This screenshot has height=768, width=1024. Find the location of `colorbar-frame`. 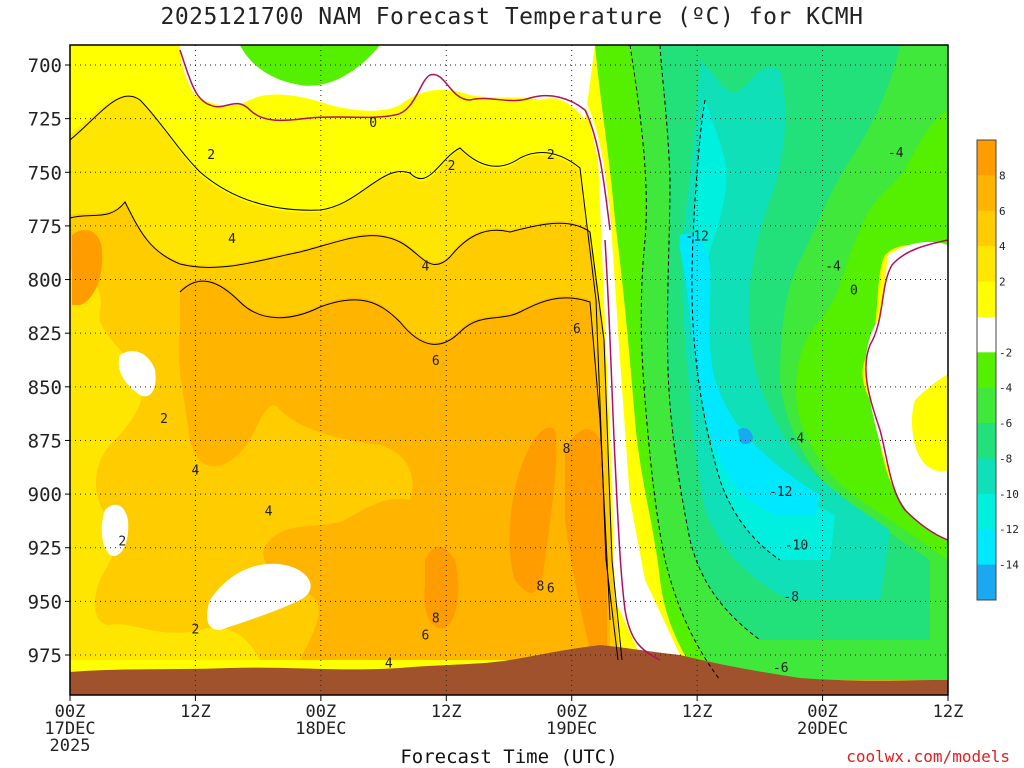

colorbar-frame is located at coordinates (986, 370).